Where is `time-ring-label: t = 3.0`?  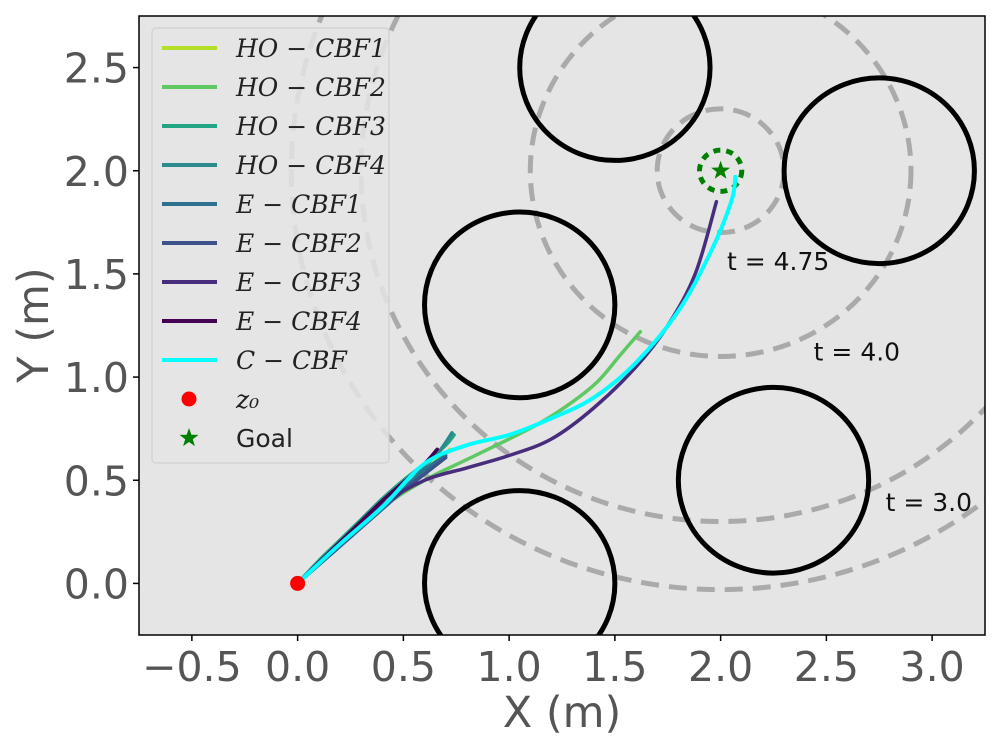
time-ring-label: t = 3.0 is located at coordinates (929, 502).